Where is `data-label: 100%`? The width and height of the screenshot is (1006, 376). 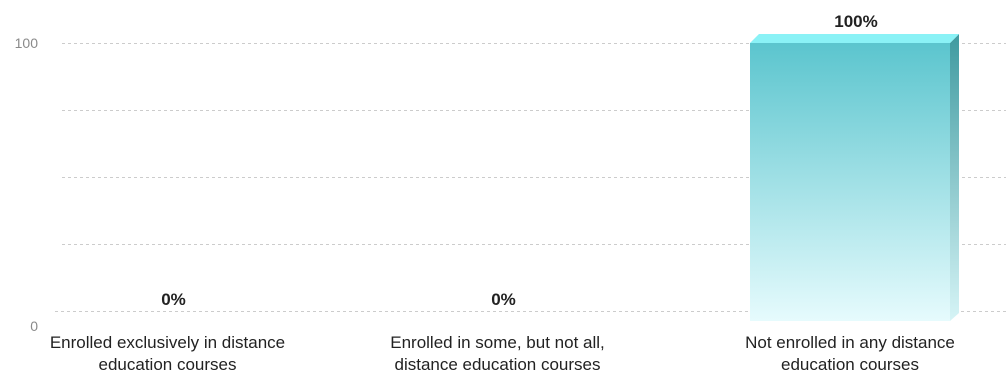 data-label: 100% is located at coordinates (855, 21).